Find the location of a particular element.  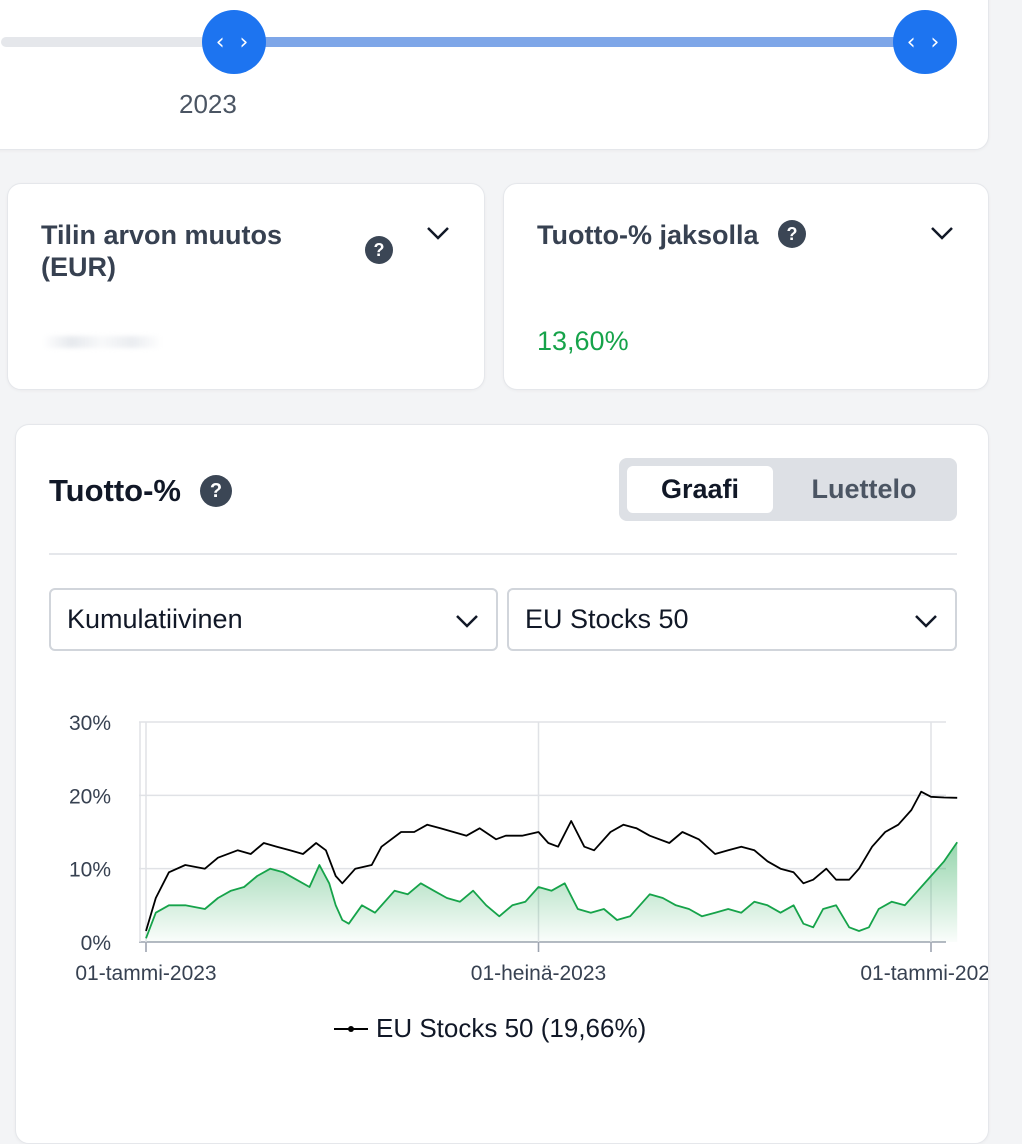

slider-end-handle: ‹ › is located at coordinates (925, 42).